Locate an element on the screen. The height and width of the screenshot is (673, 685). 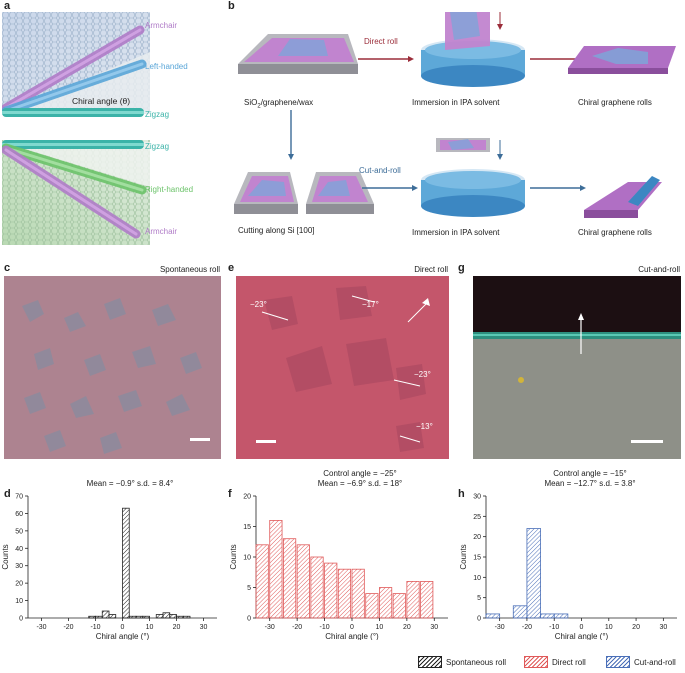
graphene-roll-top is located at coordinates (622, 60).